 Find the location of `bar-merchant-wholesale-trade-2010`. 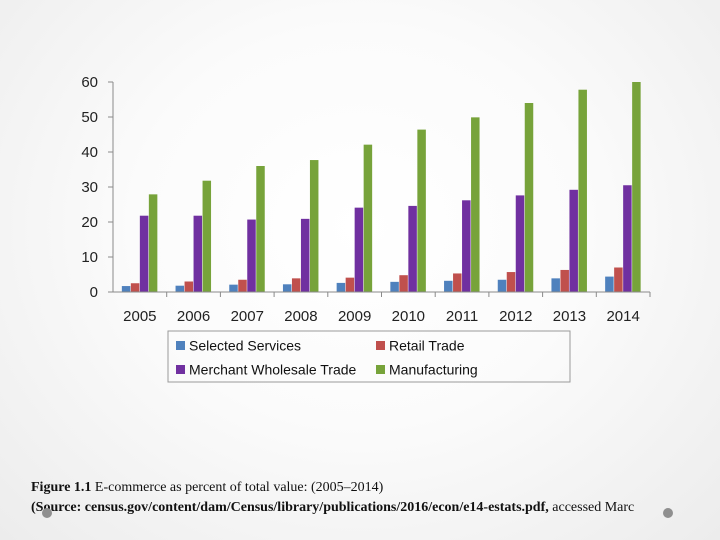

bar-merchant-wholesale-trade-2010 is located at coordinates (412, 248).